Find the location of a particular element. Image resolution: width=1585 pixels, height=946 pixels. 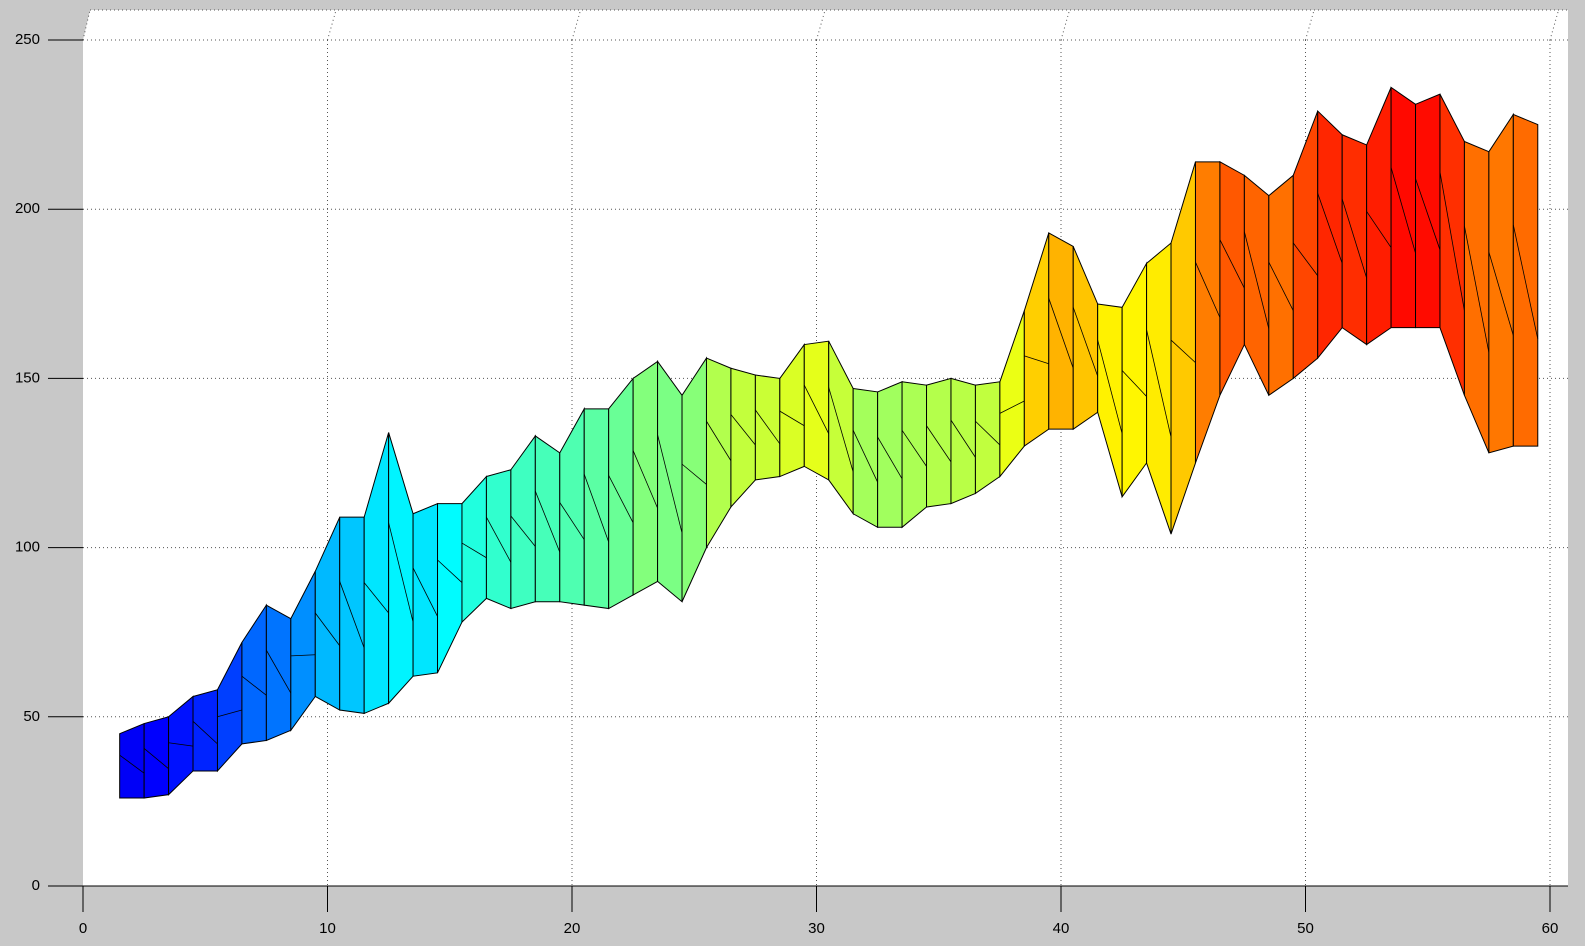

y-tick-label: 250 is located at coordinates (27, 39).